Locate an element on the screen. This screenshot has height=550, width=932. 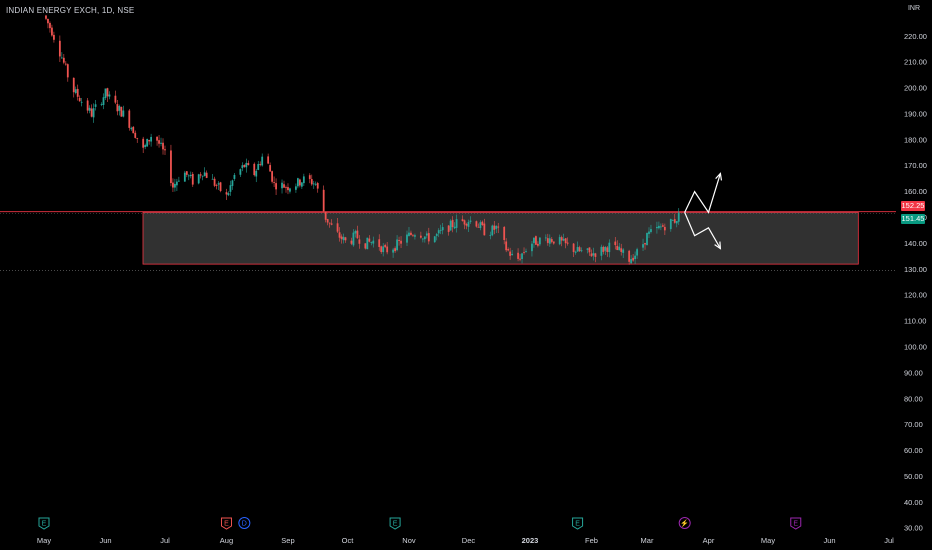
earnings-icon-shape is located at coordinates (44, 523).